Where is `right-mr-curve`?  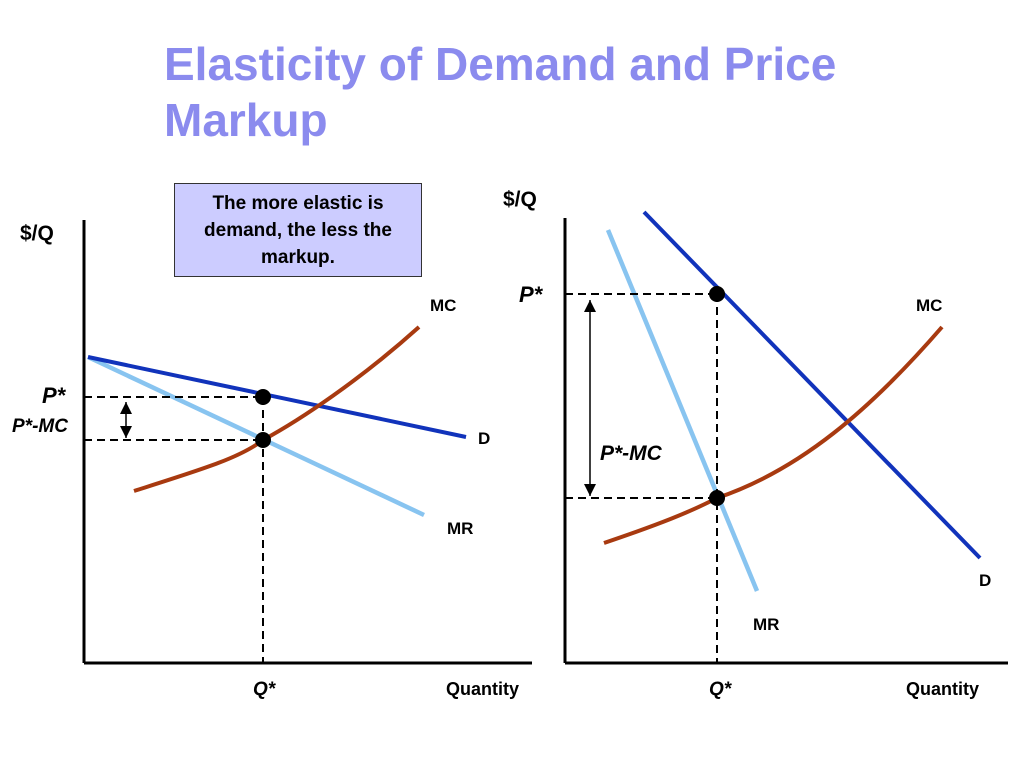 right-mr-curve is located at coordinates (682, 410).